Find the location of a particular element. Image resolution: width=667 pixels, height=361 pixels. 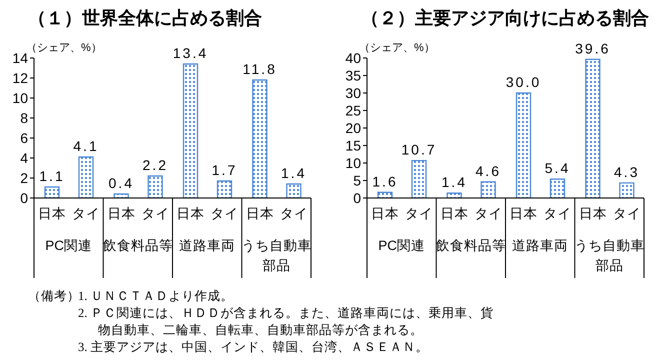

text: 1. ＵＮＣＴＡＤより作成。 is located at coordinates (156, 296).